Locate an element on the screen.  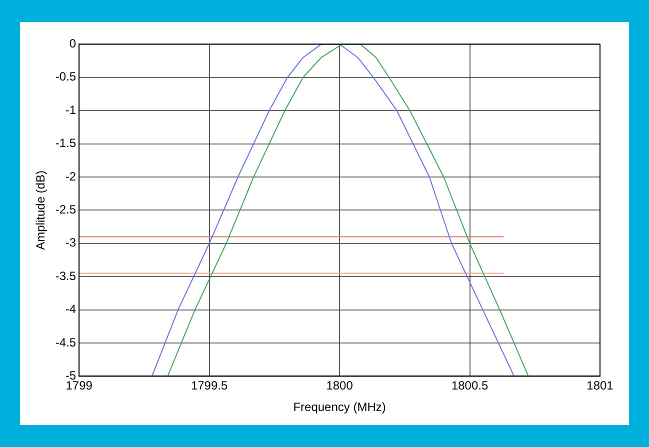
x-tick-label: 1800.5 is located at coordinates (469, 385).